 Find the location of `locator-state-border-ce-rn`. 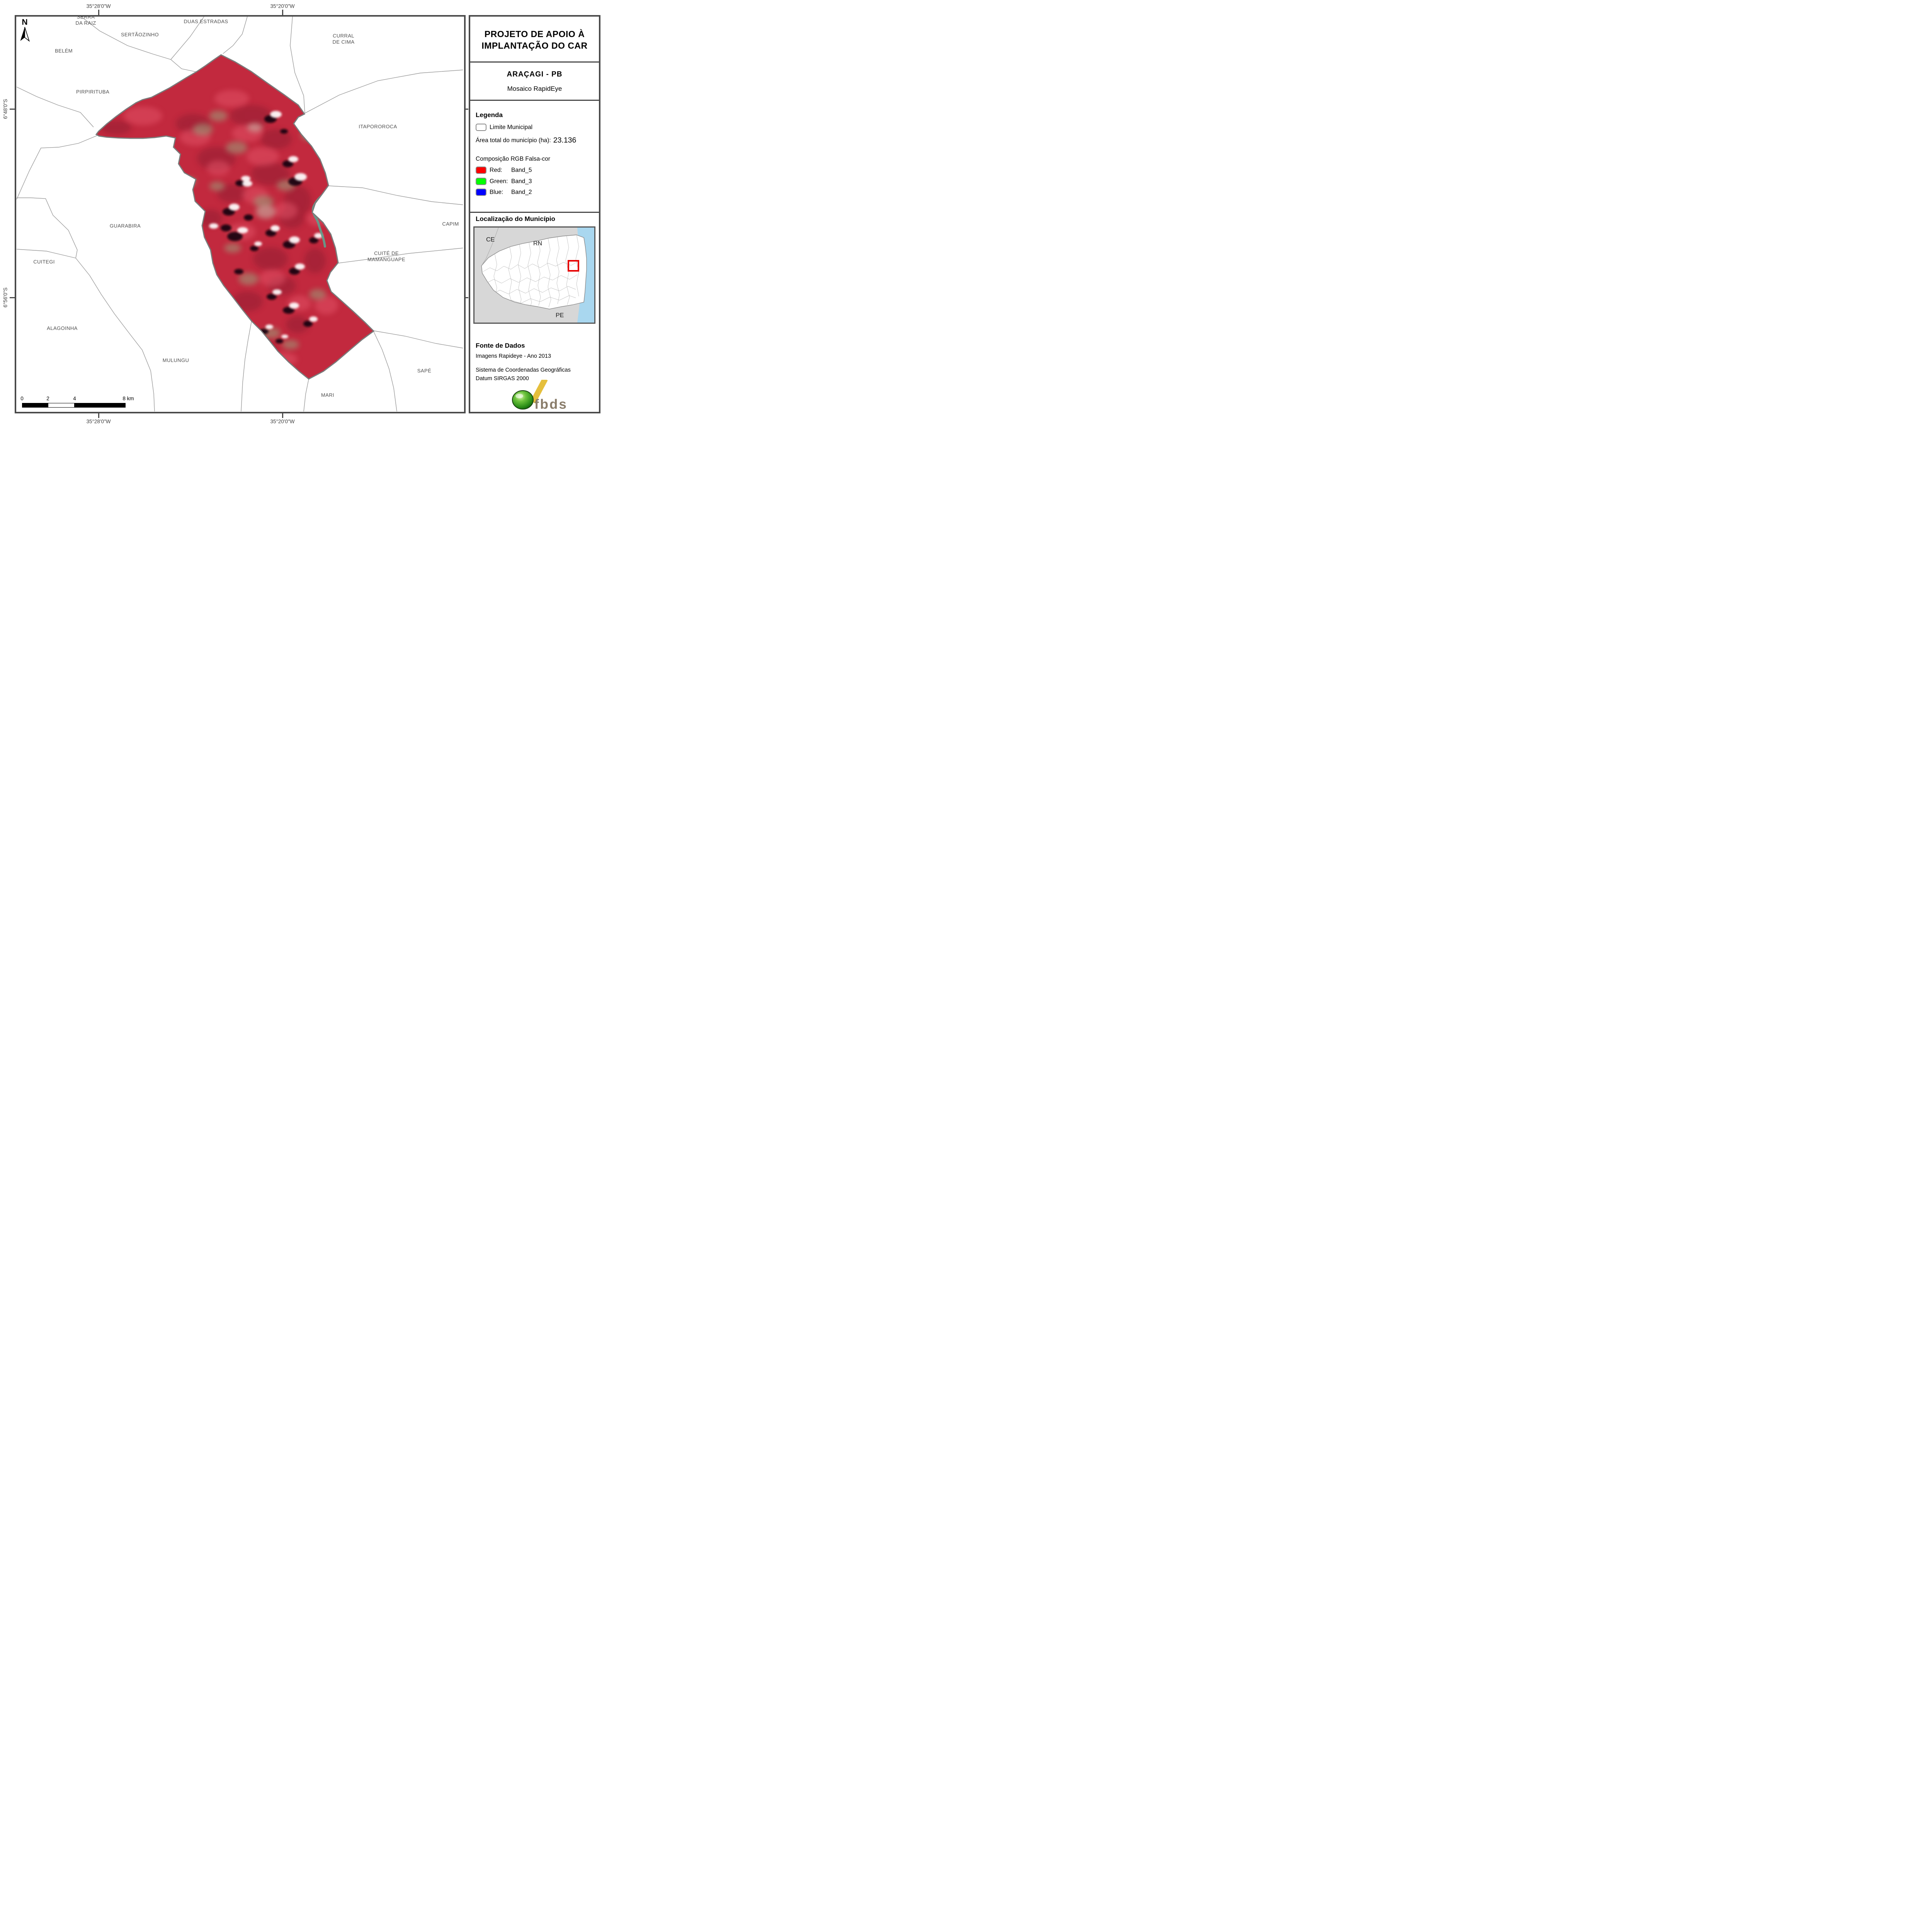

locator-state-border-ce-rn is located at coordinates (490, 246).